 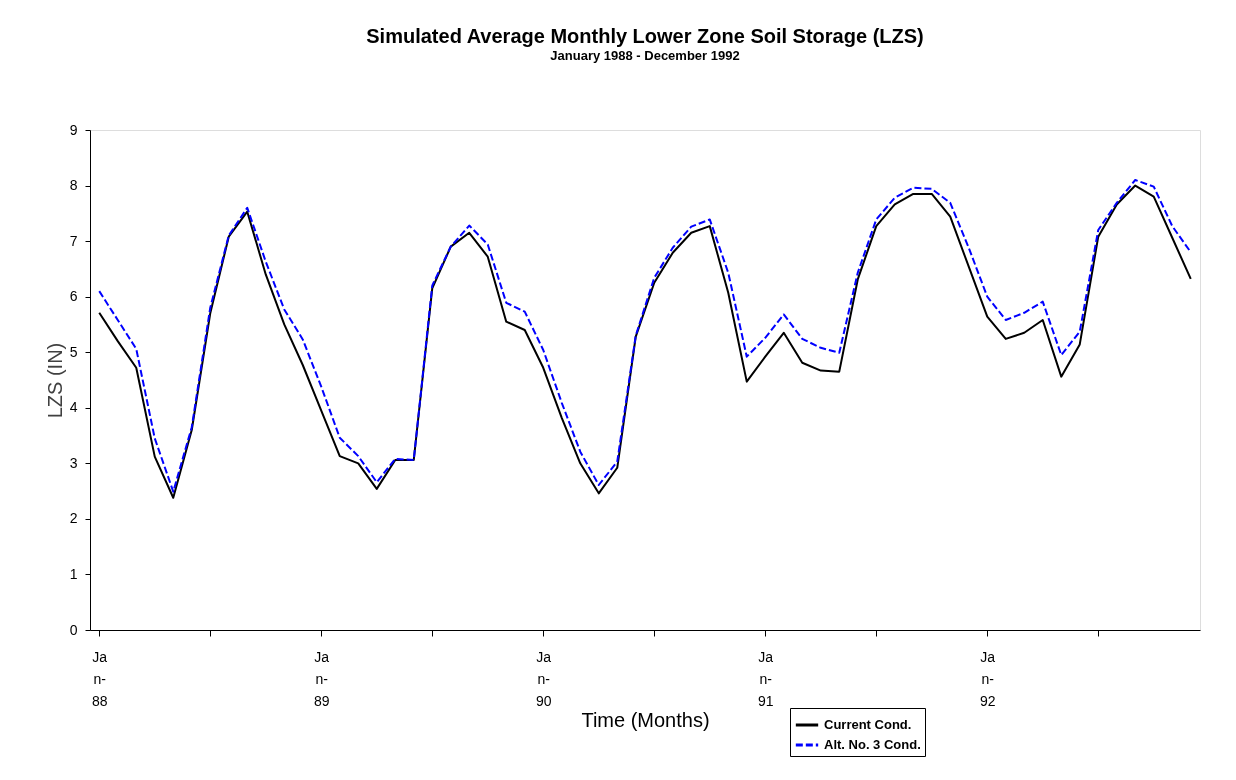 I want to click on y-tick-label: 9, so click(x=73, y=129).